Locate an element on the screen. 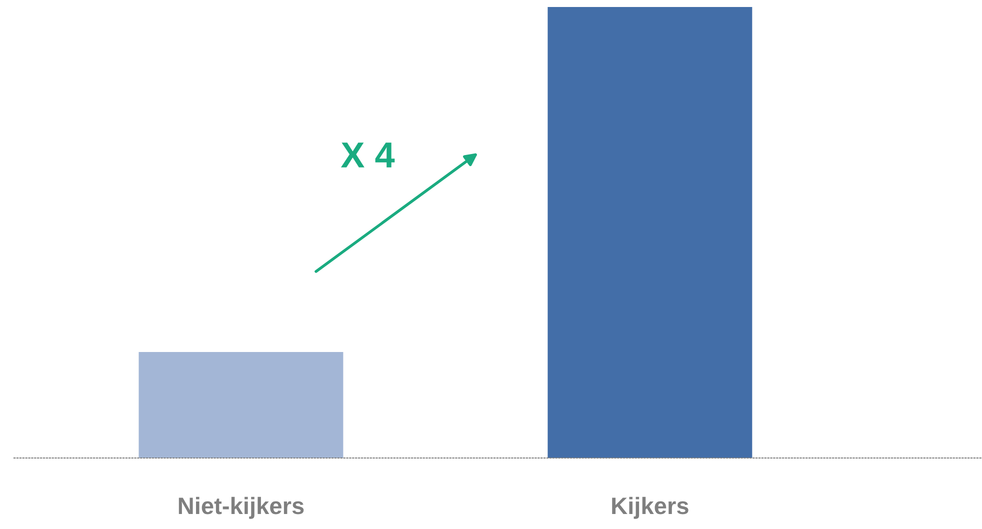 The width and height of the screenshot is (982, 529). x-tick-label: Niet-kijkers is located at coordinates (241, 507).